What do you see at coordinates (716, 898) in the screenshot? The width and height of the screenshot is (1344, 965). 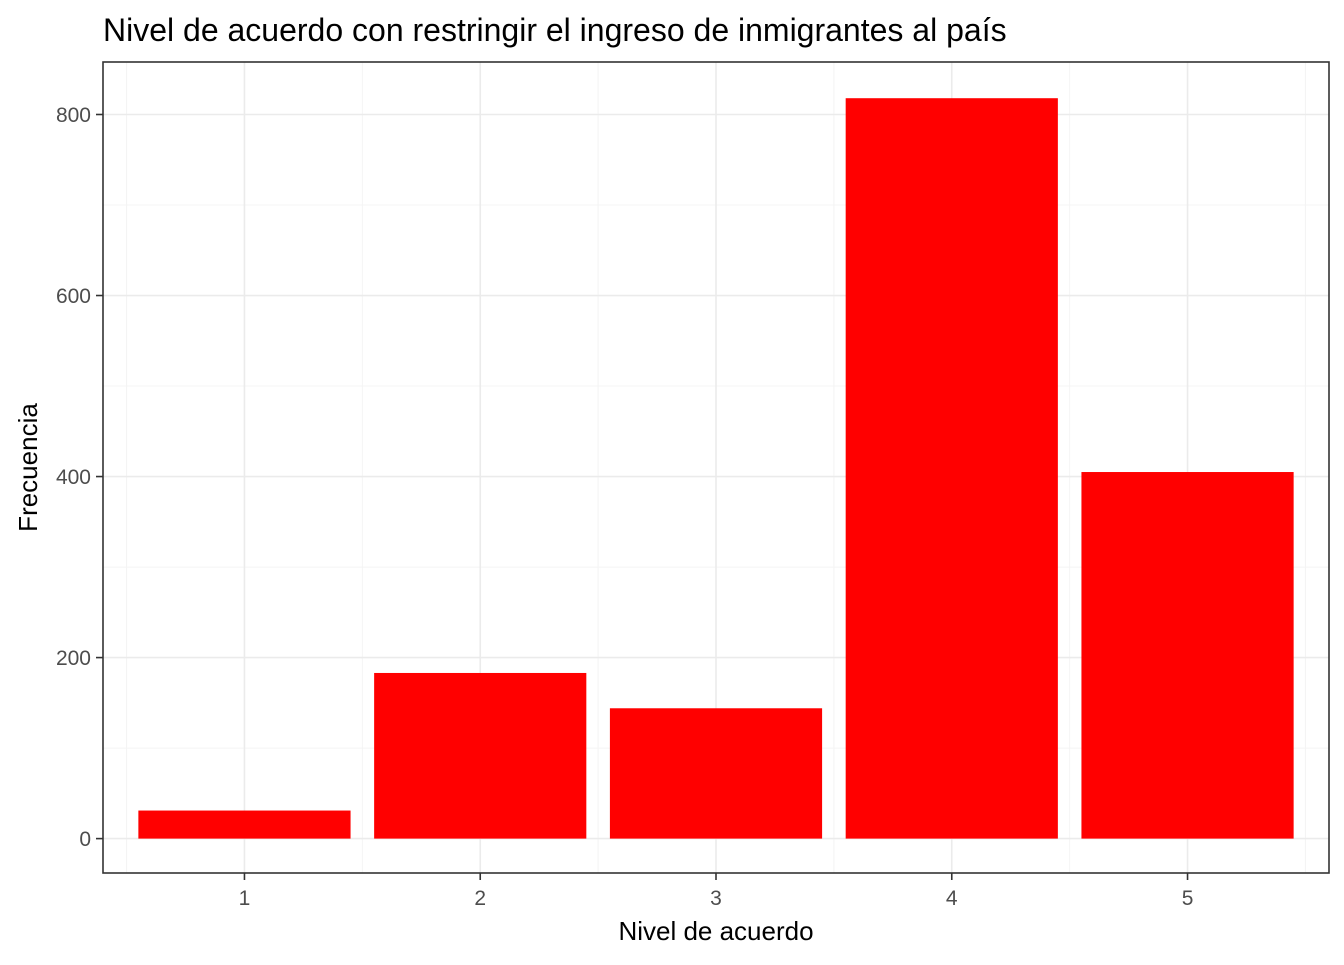 I see `x-tick-label: 3` at bounding box center [716, 898].